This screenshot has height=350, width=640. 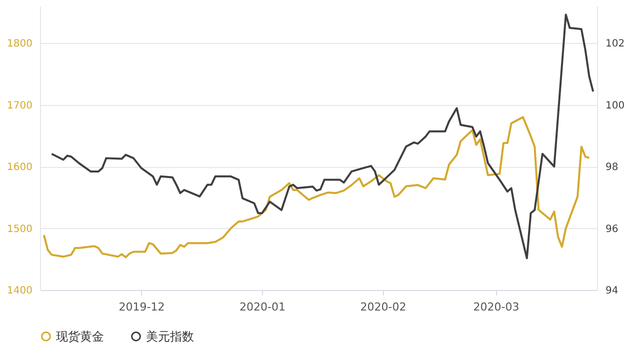 I want to click on y2-tick-label: 102, so click(x=615, y=44).